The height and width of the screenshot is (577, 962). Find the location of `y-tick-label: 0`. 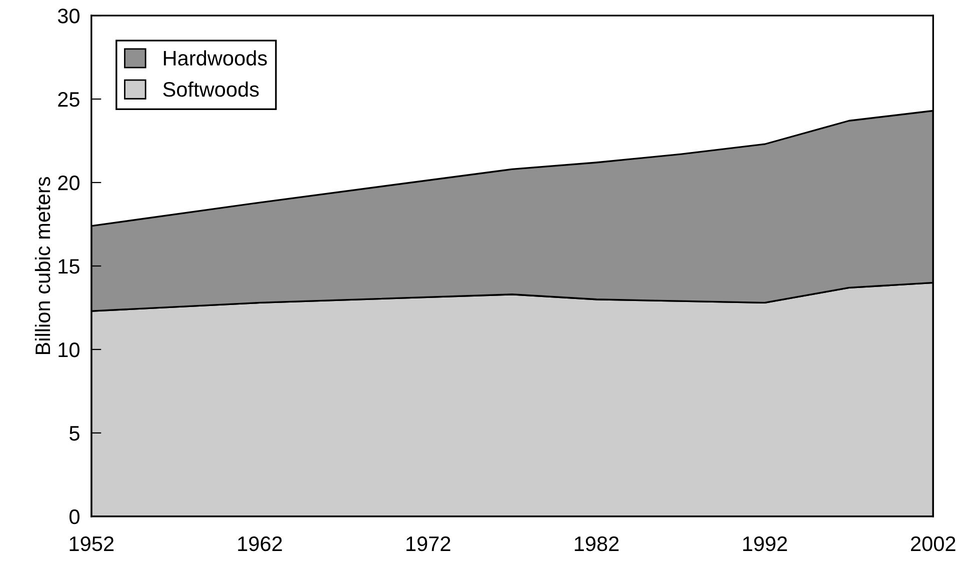

y-tick-label: 0 is located at coordinates (75, 516).